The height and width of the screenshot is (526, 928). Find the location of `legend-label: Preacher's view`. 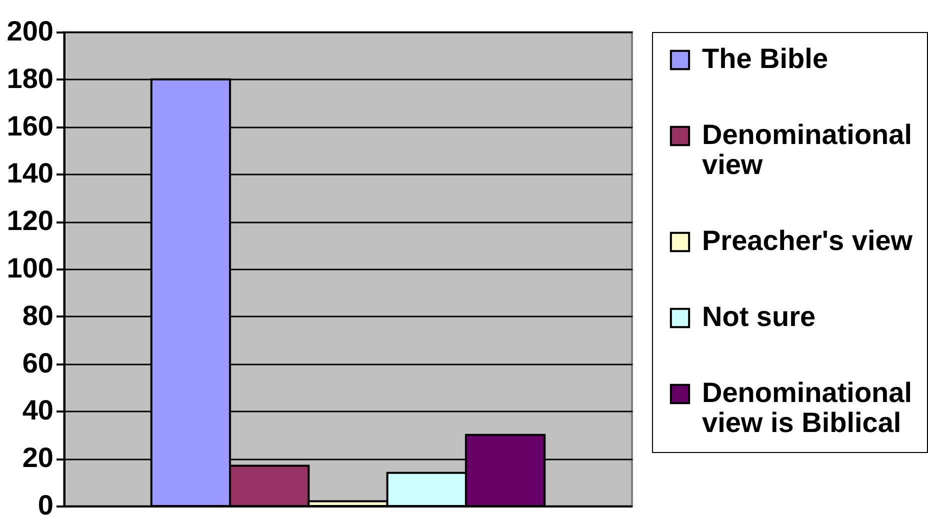

legend-label: Preacher's view is located at coordinates (807, 240).